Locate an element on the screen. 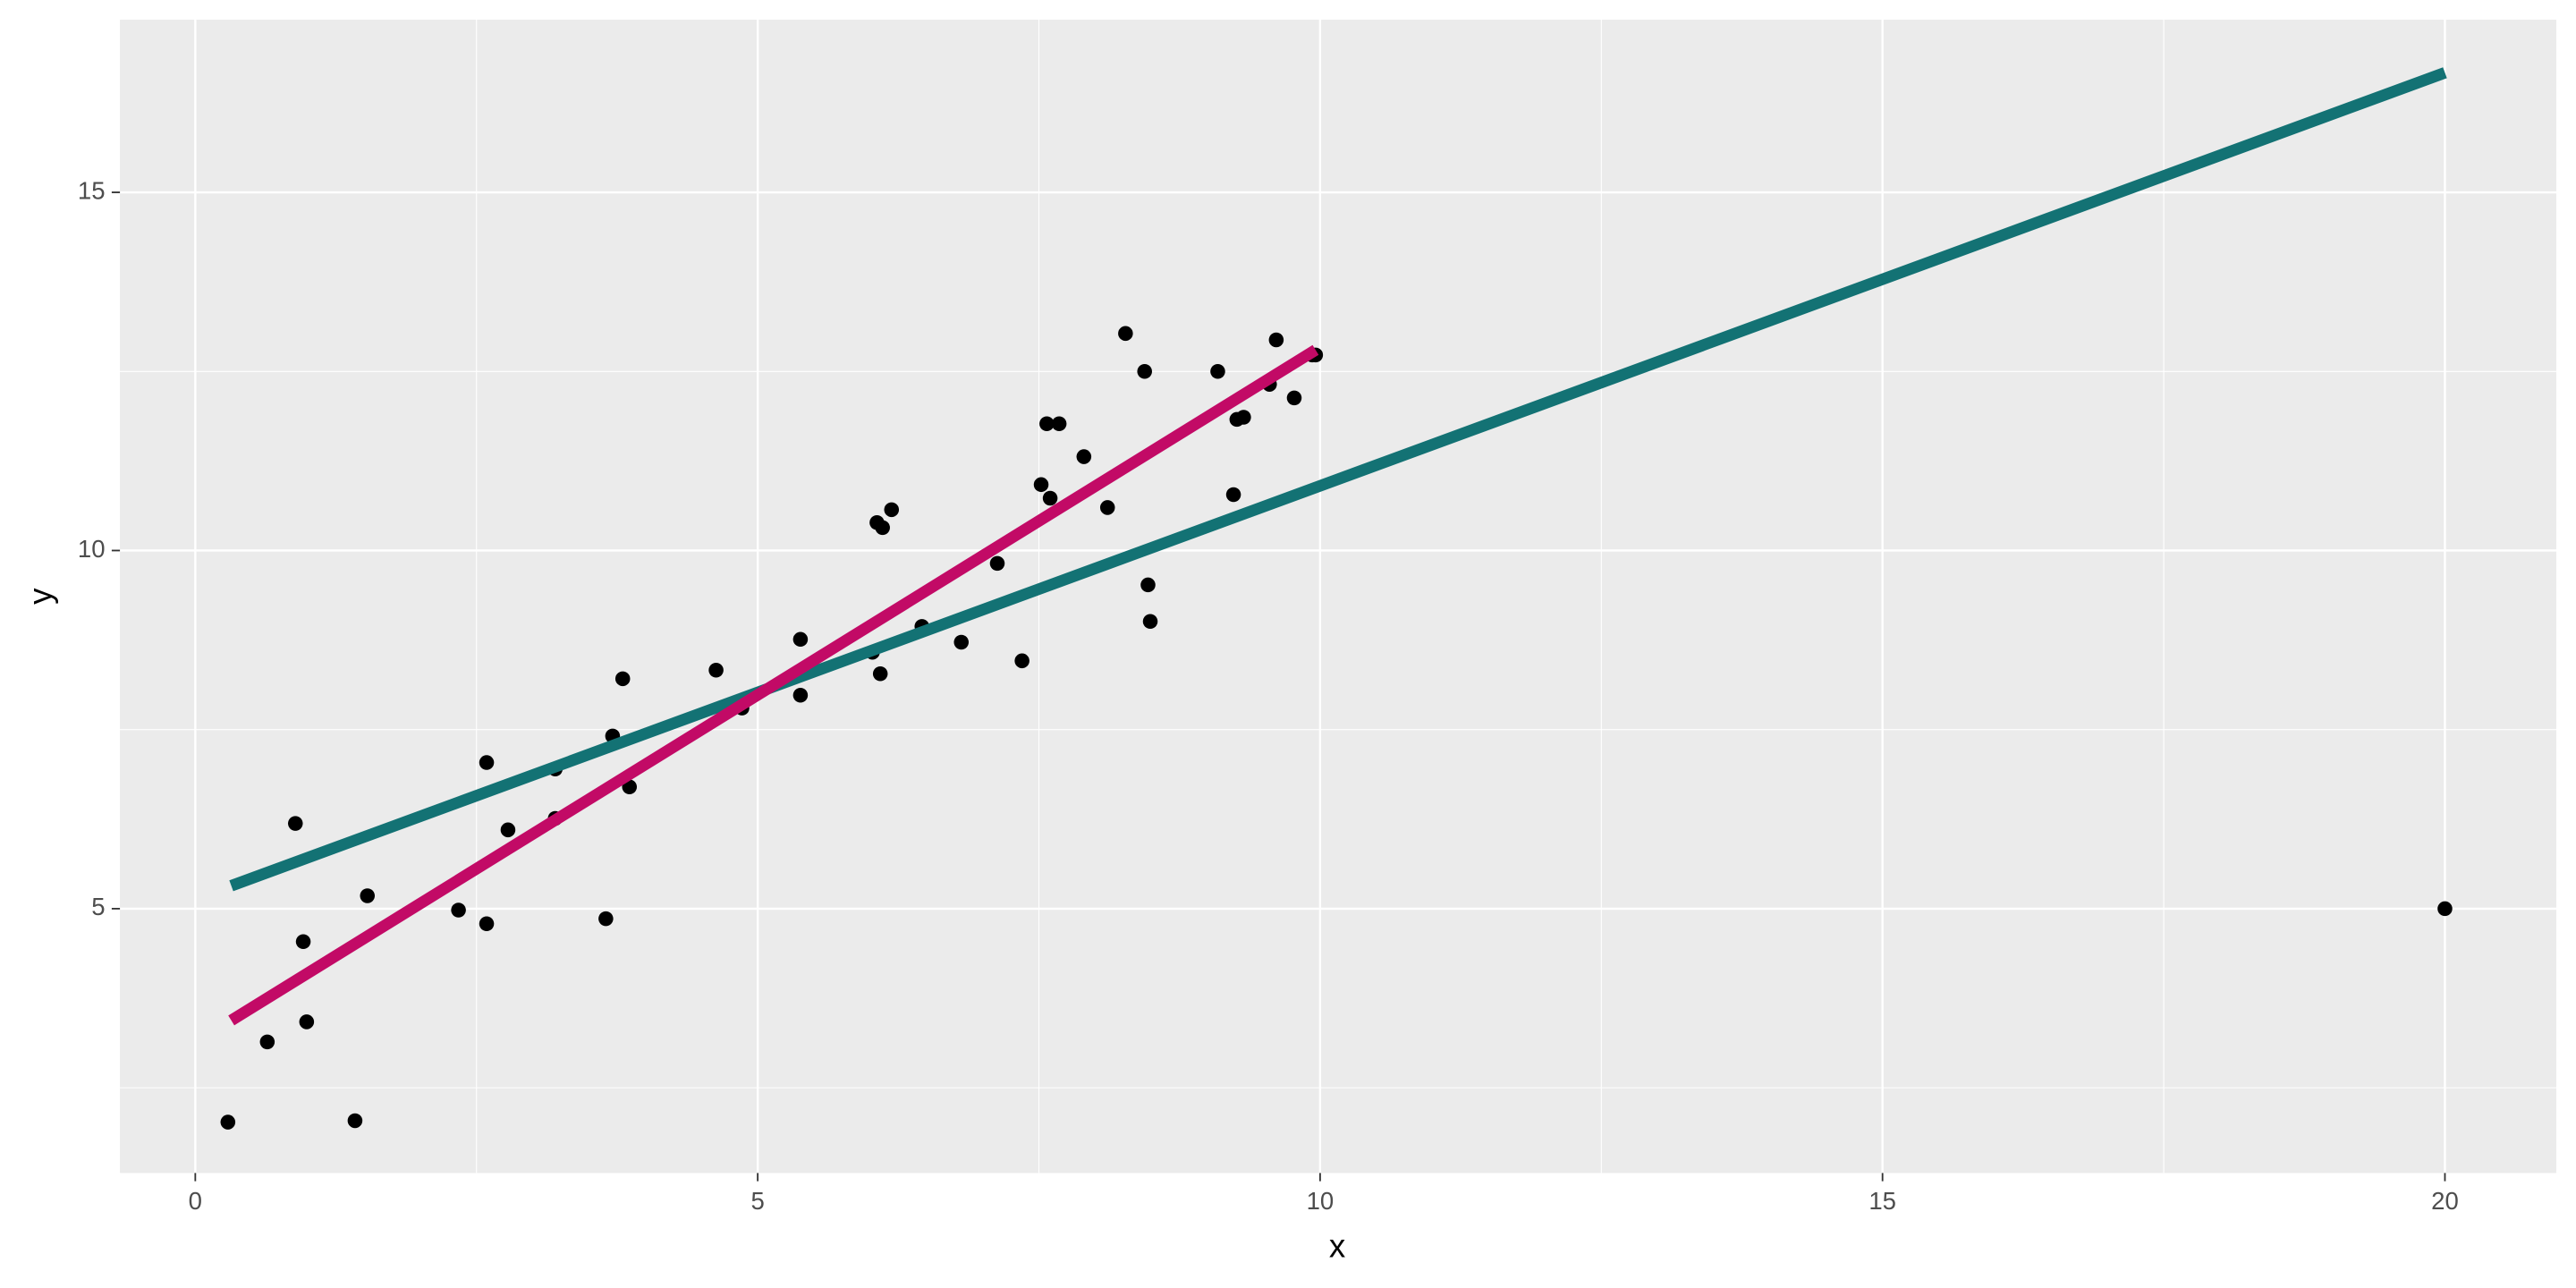 The image size is (2576, 1288). y-tick-label: 10 is located at coordinates (92, 549).